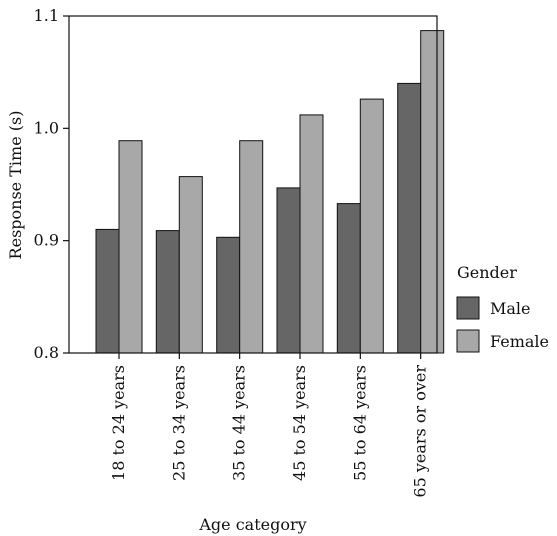 Image resolution: width=557 pixels, height=536 pixels. Describe the element at coordinates (510, 308) in the screenshot. I see `legend-label-male: Male` at that location.